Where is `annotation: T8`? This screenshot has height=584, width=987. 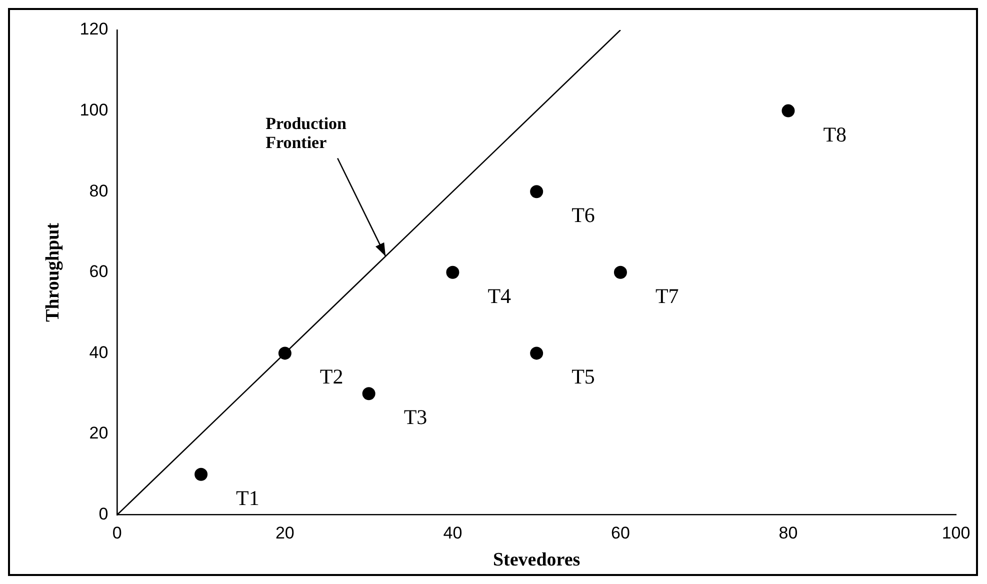 annotation: T8 is located at coordinates (835, 134).